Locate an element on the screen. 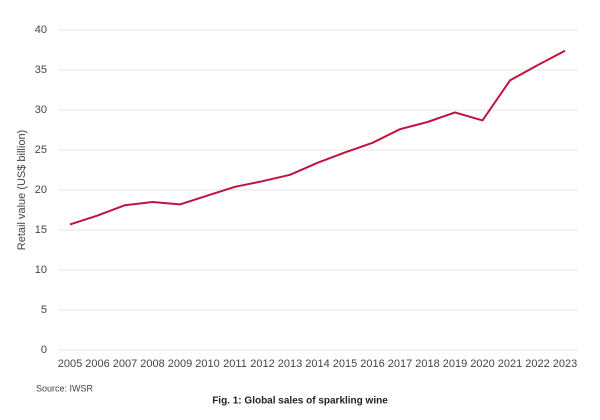  x-tick-label: 2016 is located at coordinates (372, 364).